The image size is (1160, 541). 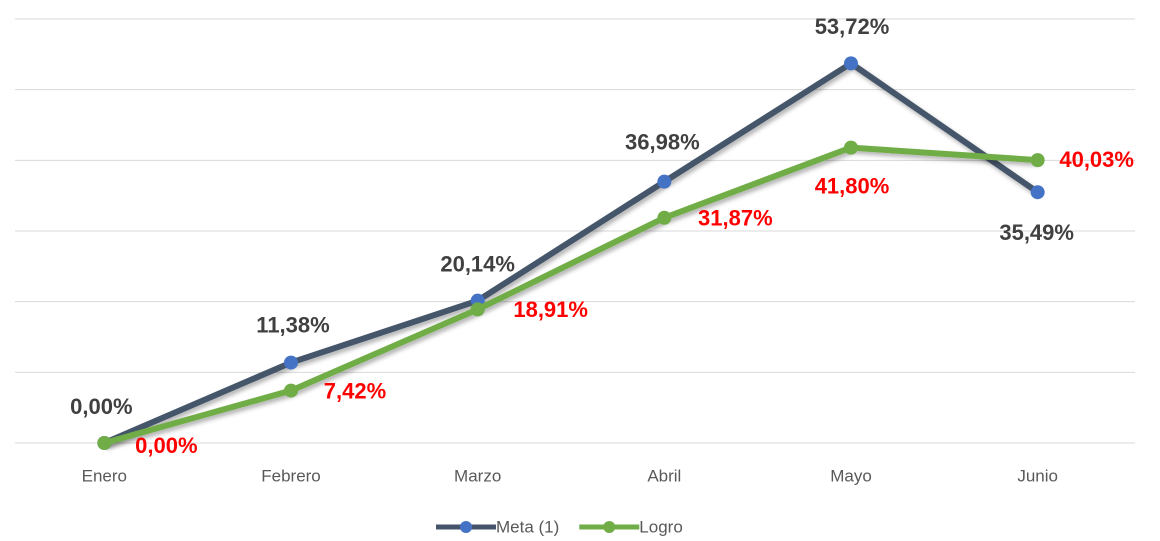 I want to click on data-label: 36,98%, so click(x=662, y=141).